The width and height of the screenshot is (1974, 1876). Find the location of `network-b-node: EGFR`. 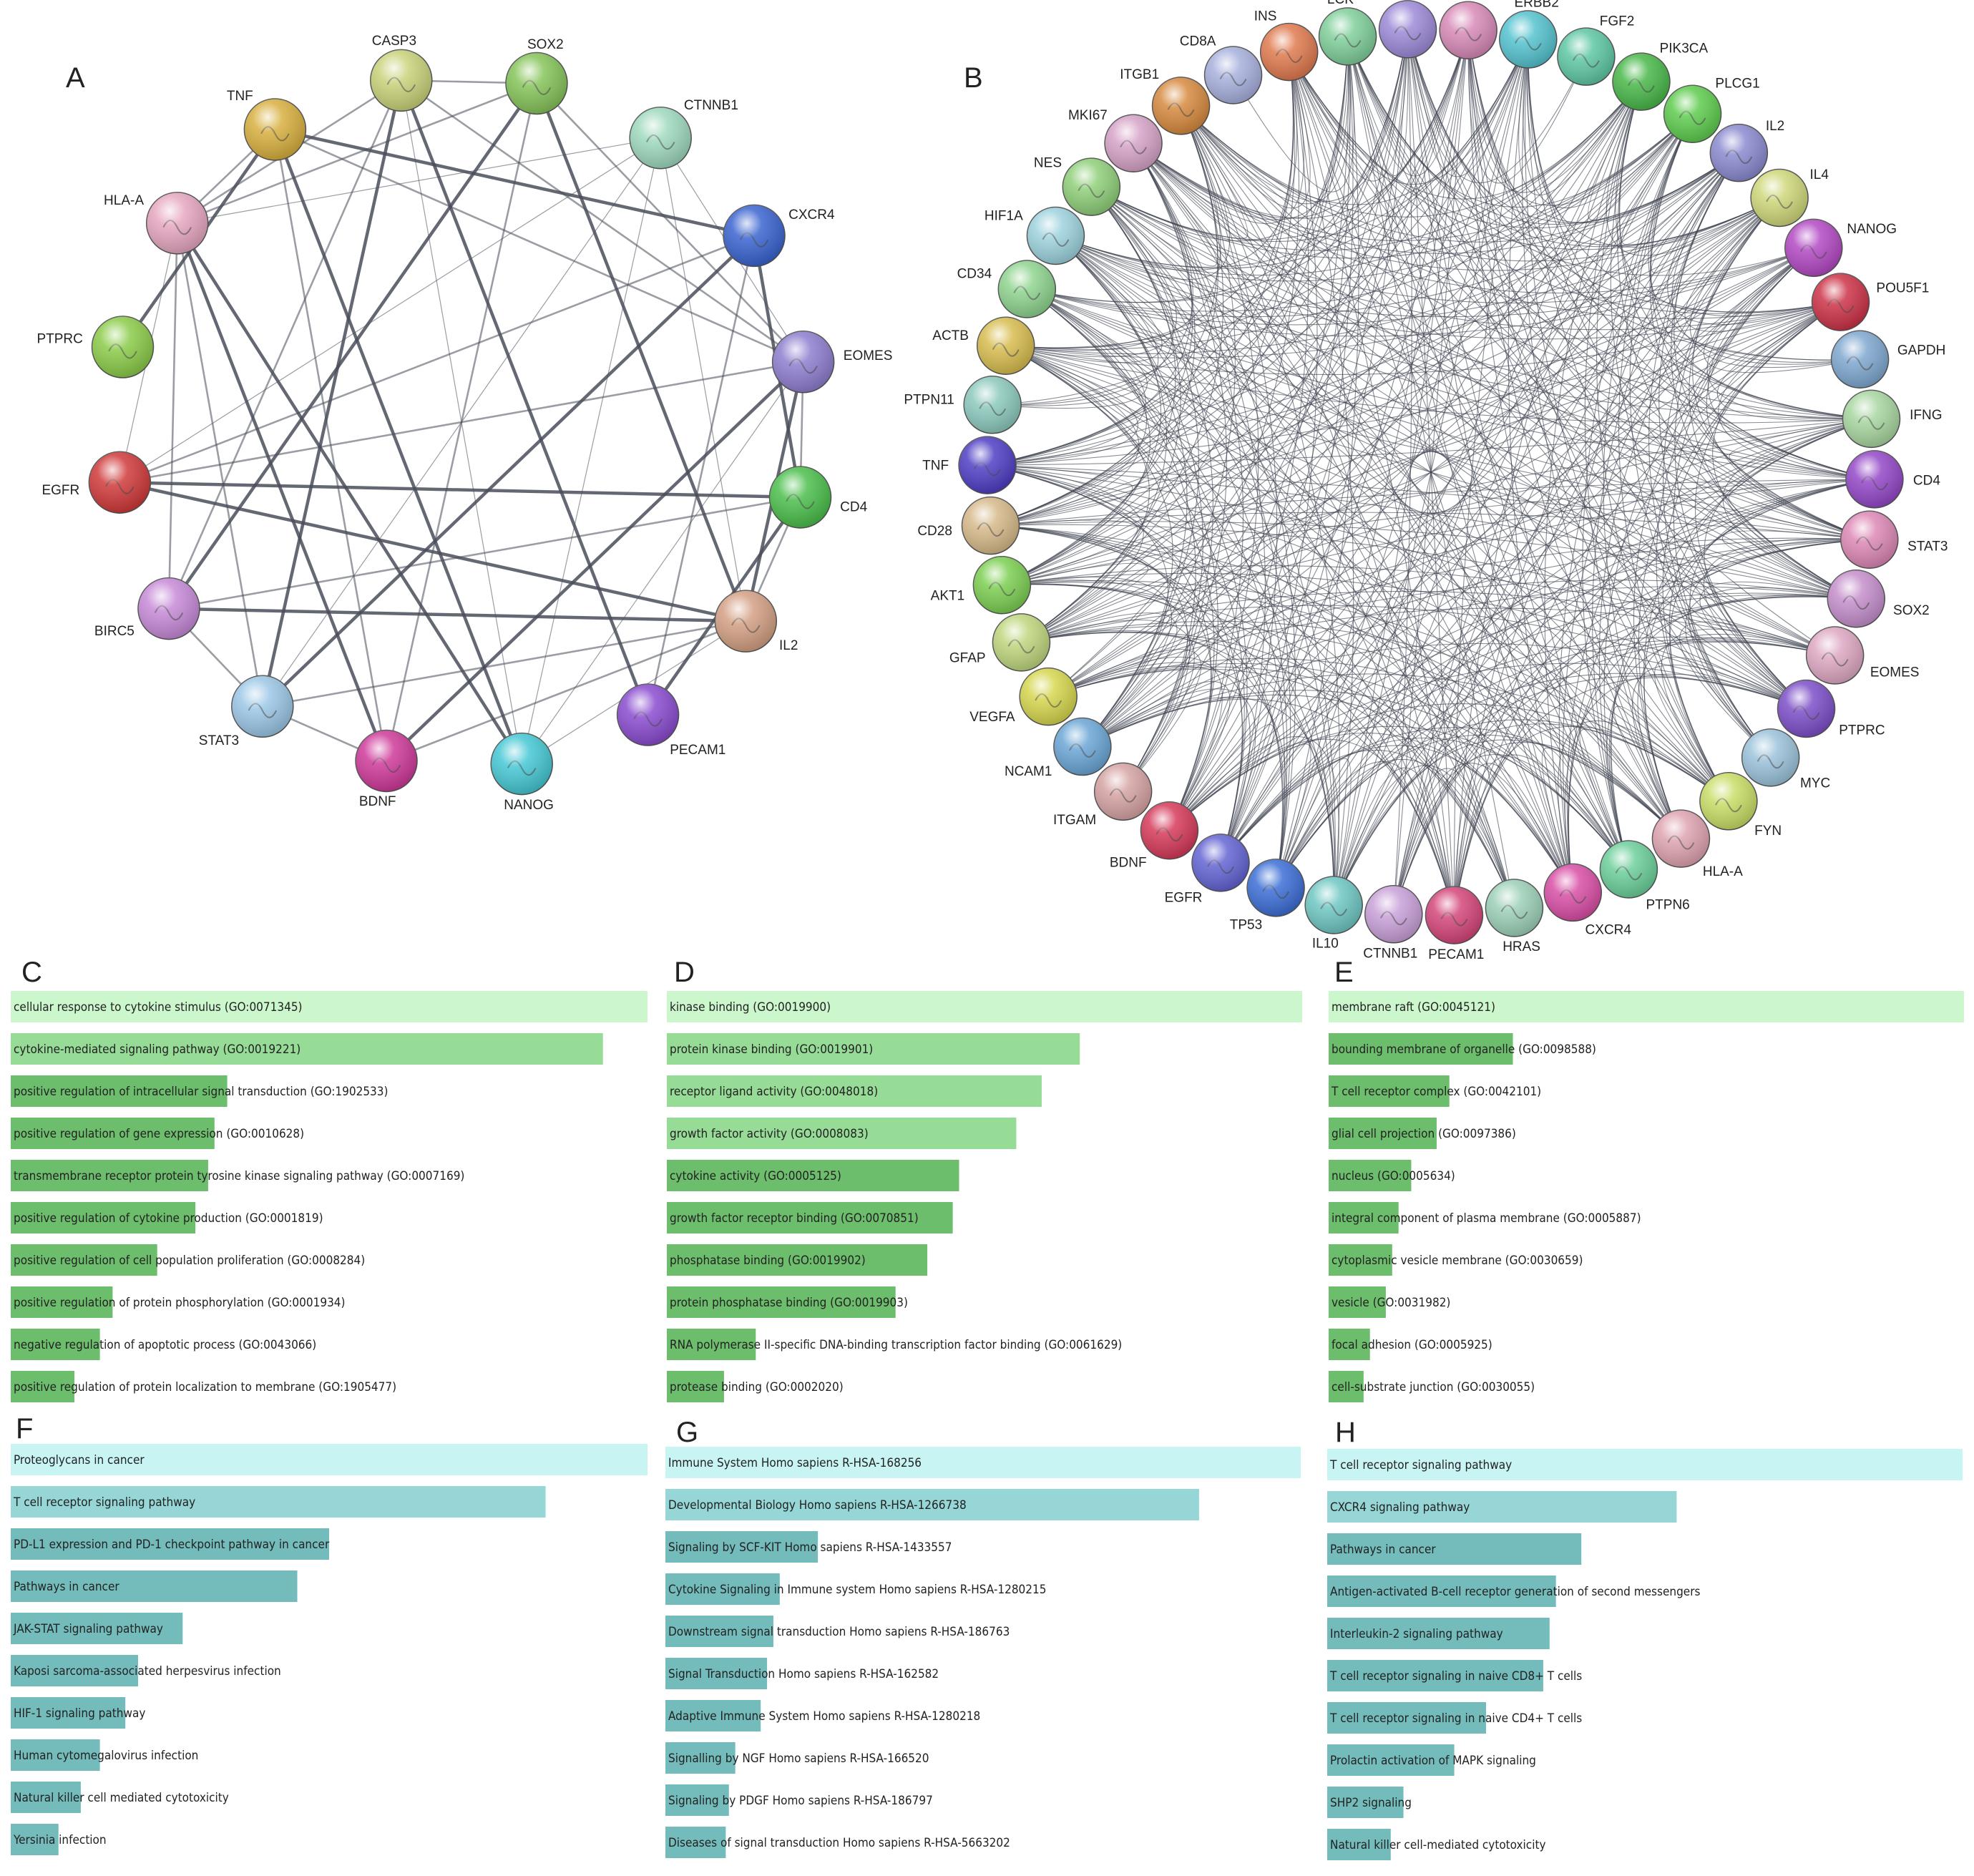

network-b-node: EGFR is located at coordinates (1207, 870).